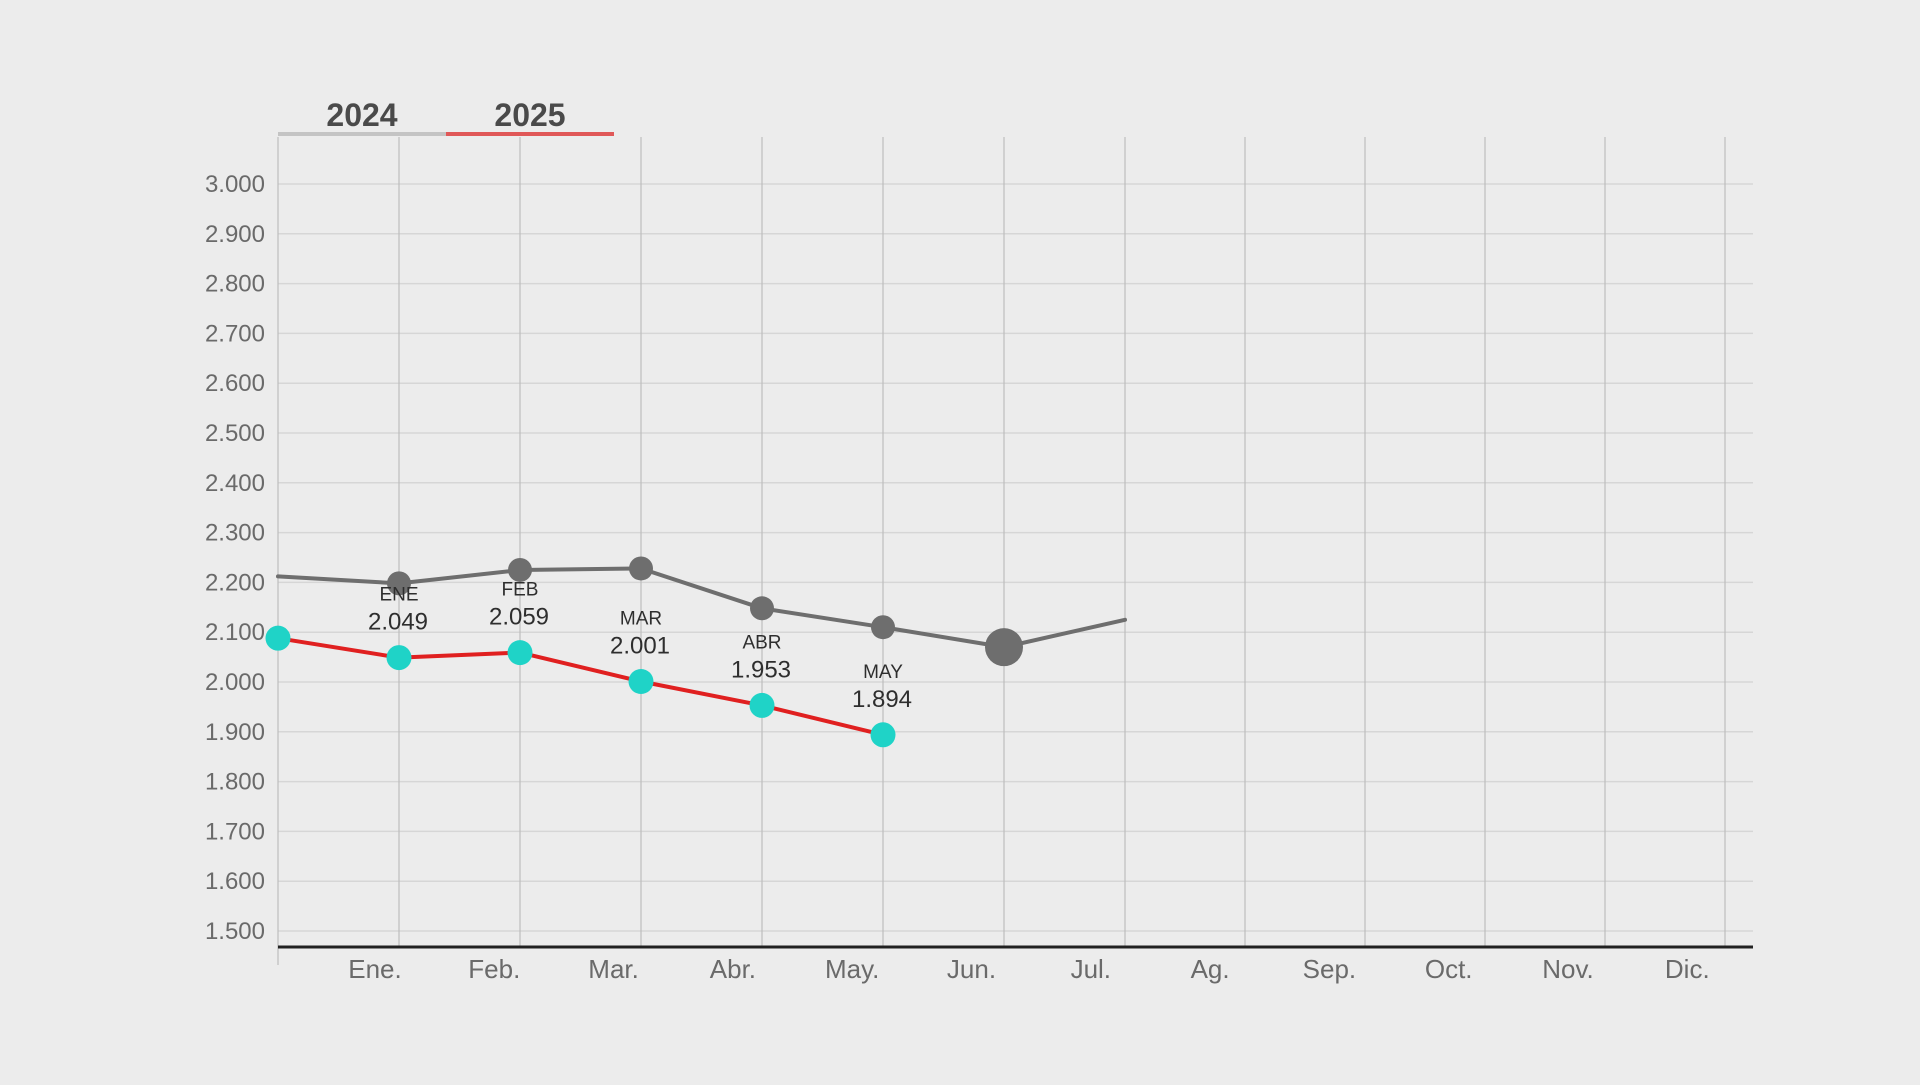  I want to click on x-tick-label: Jul., so click(1091, 969).